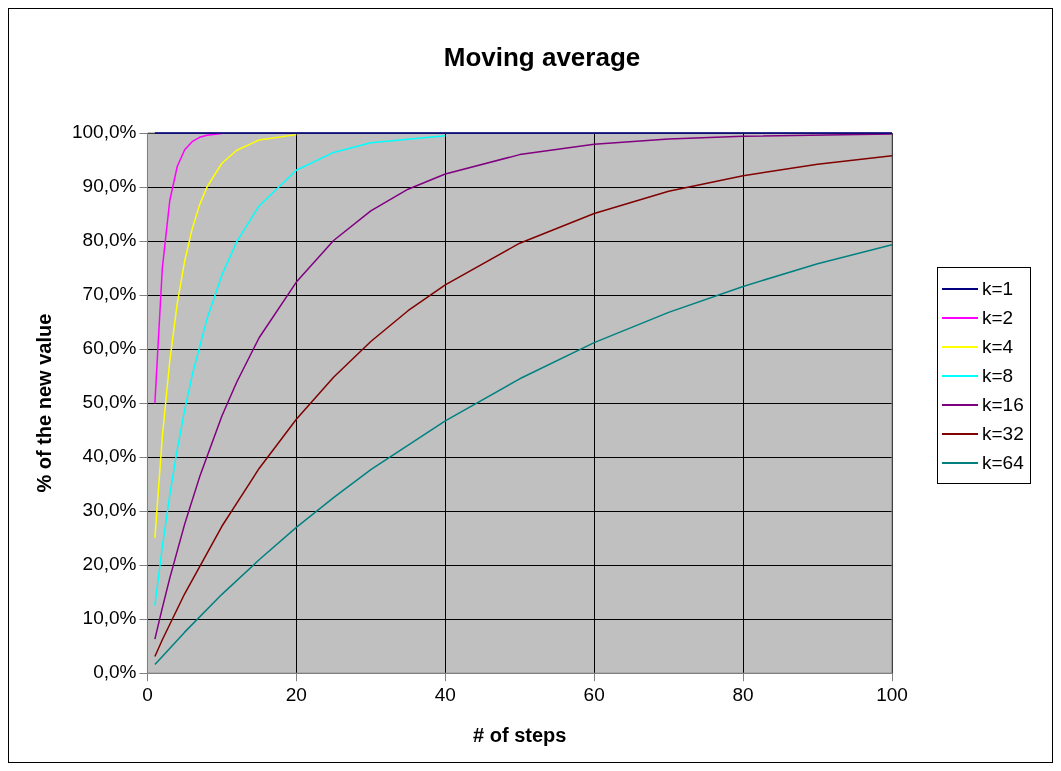  I want to click on y-tick-label: 50,0%, so click(109, 402).